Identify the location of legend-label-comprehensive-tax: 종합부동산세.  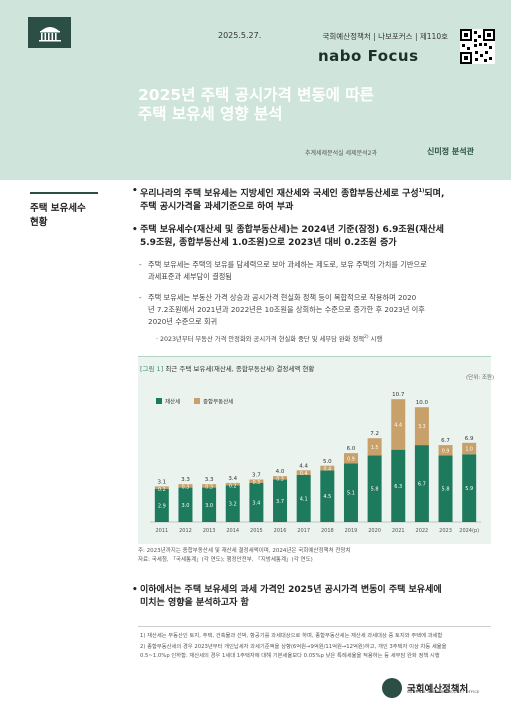
(218, 402).